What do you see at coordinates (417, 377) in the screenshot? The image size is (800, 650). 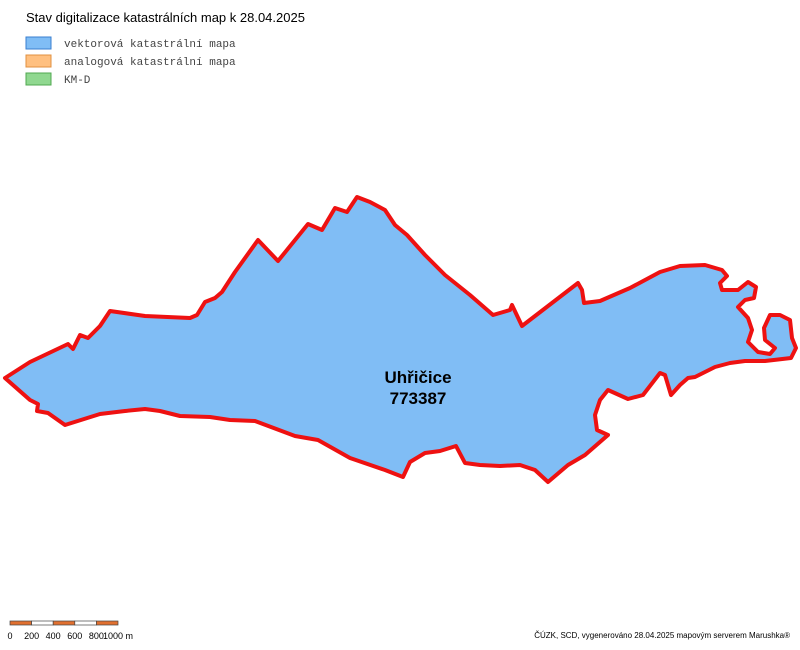 I see `area-name: Uhřičice` at bounding box center [417, 377].